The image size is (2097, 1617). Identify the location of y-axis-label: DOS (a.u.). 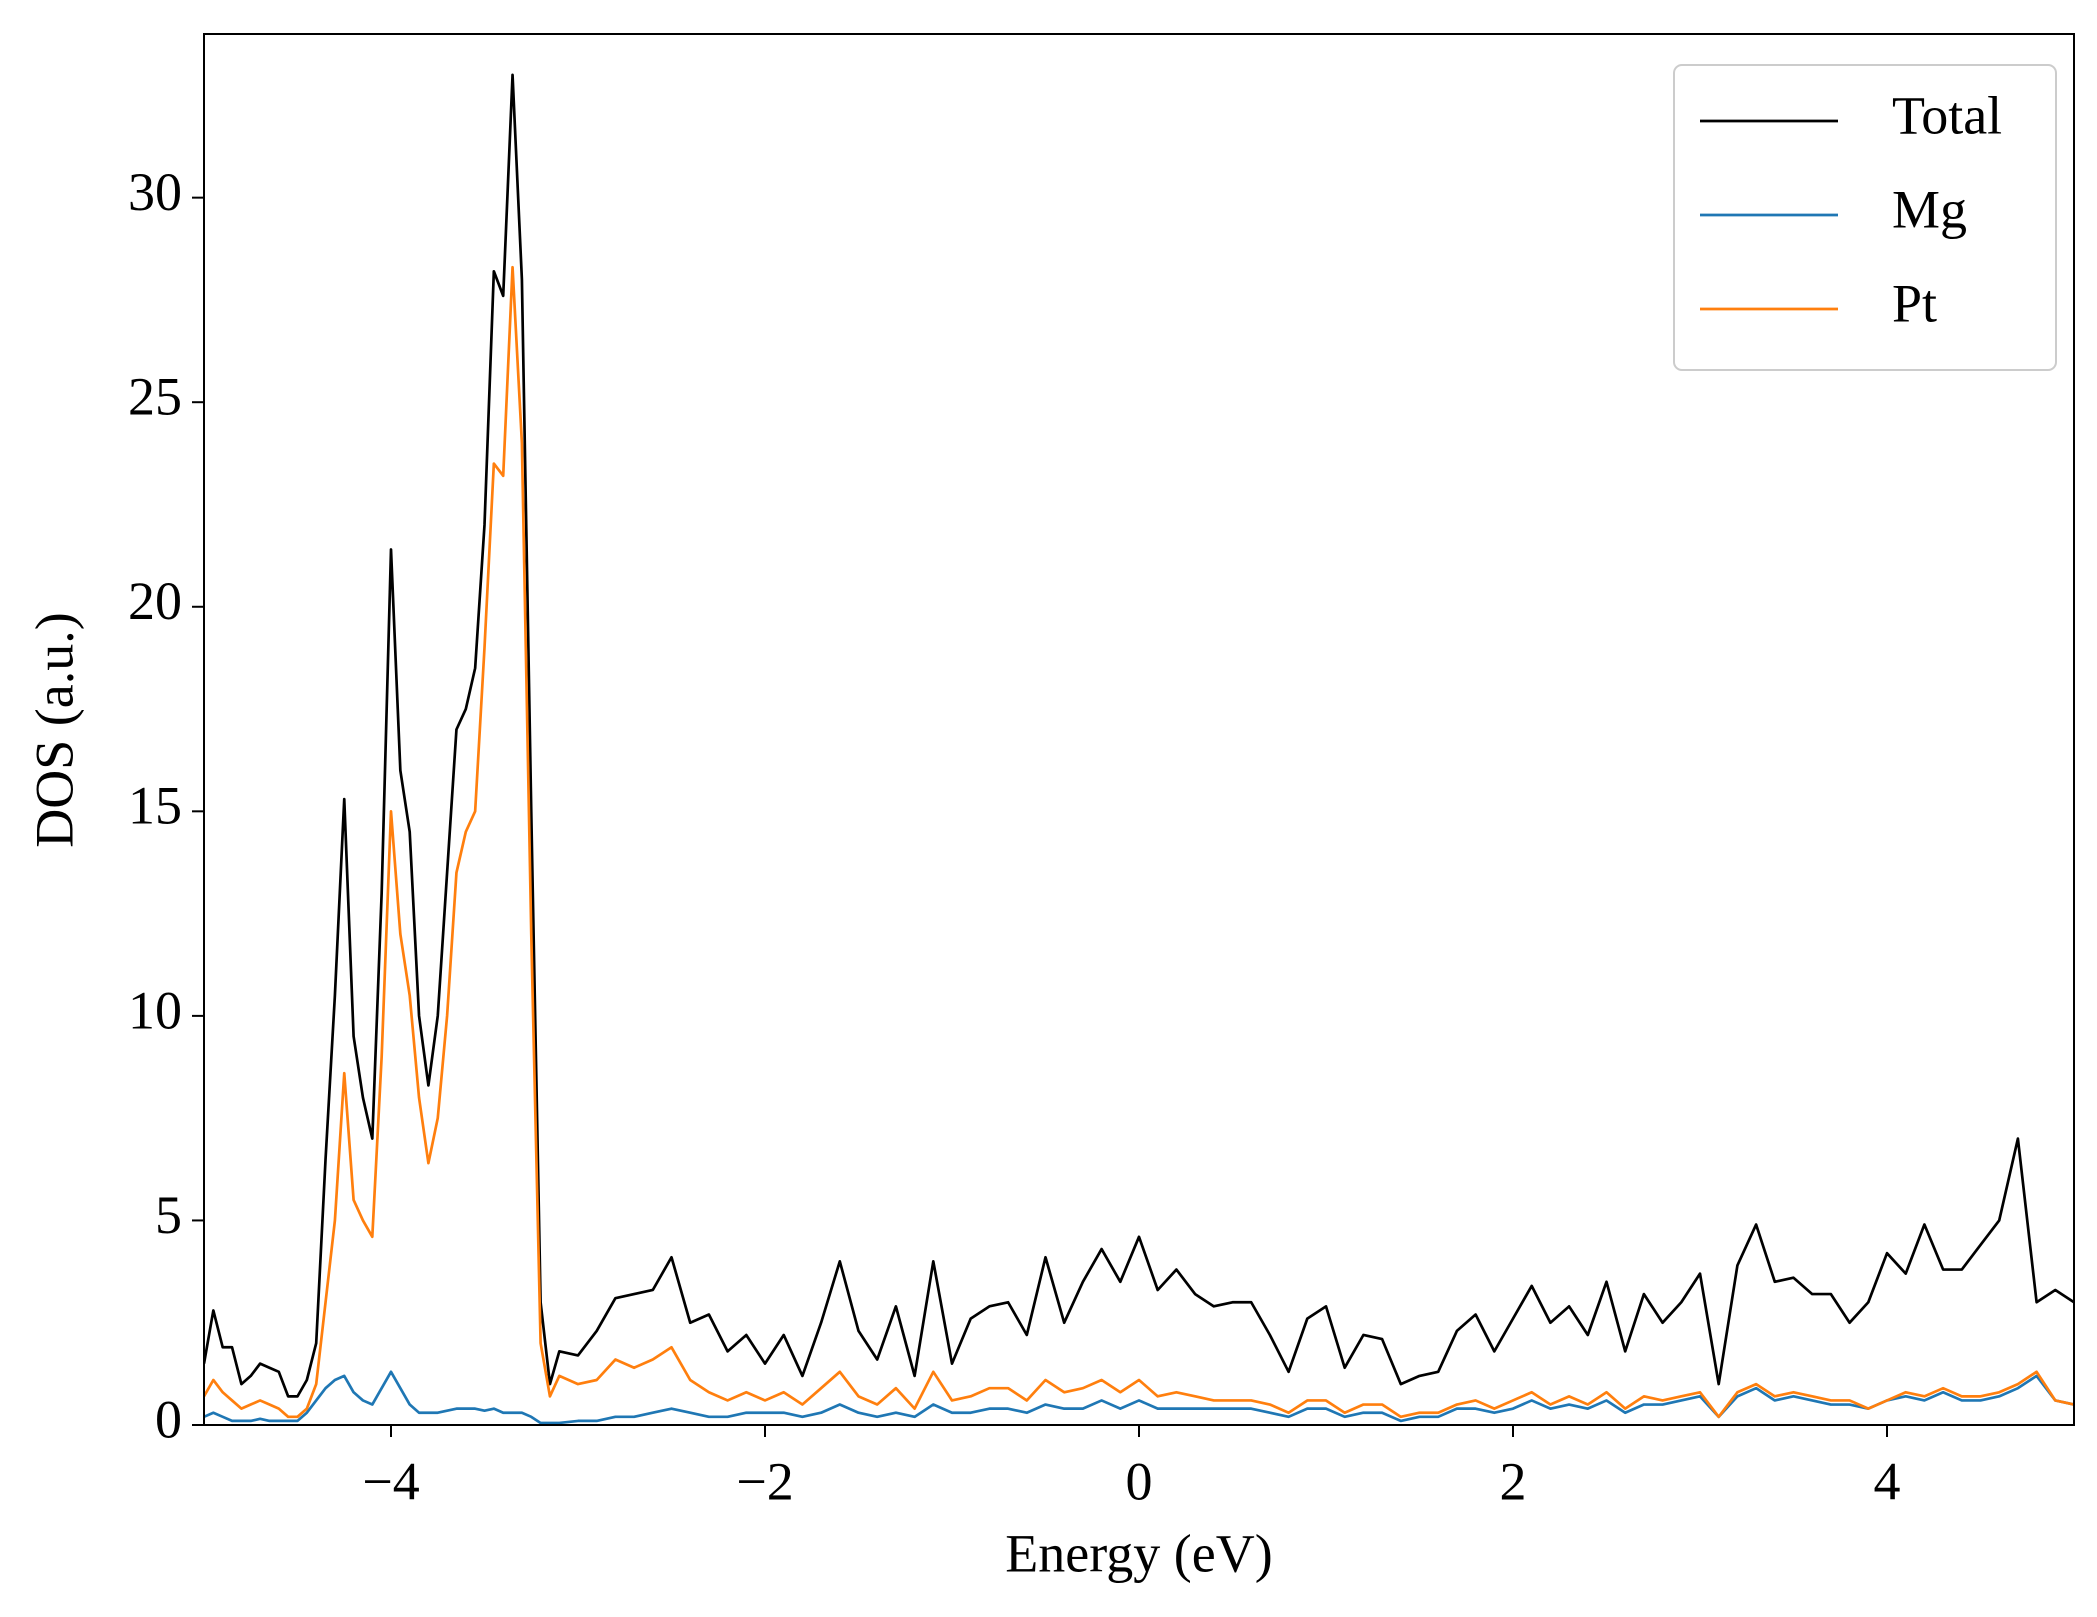
(54, 729).